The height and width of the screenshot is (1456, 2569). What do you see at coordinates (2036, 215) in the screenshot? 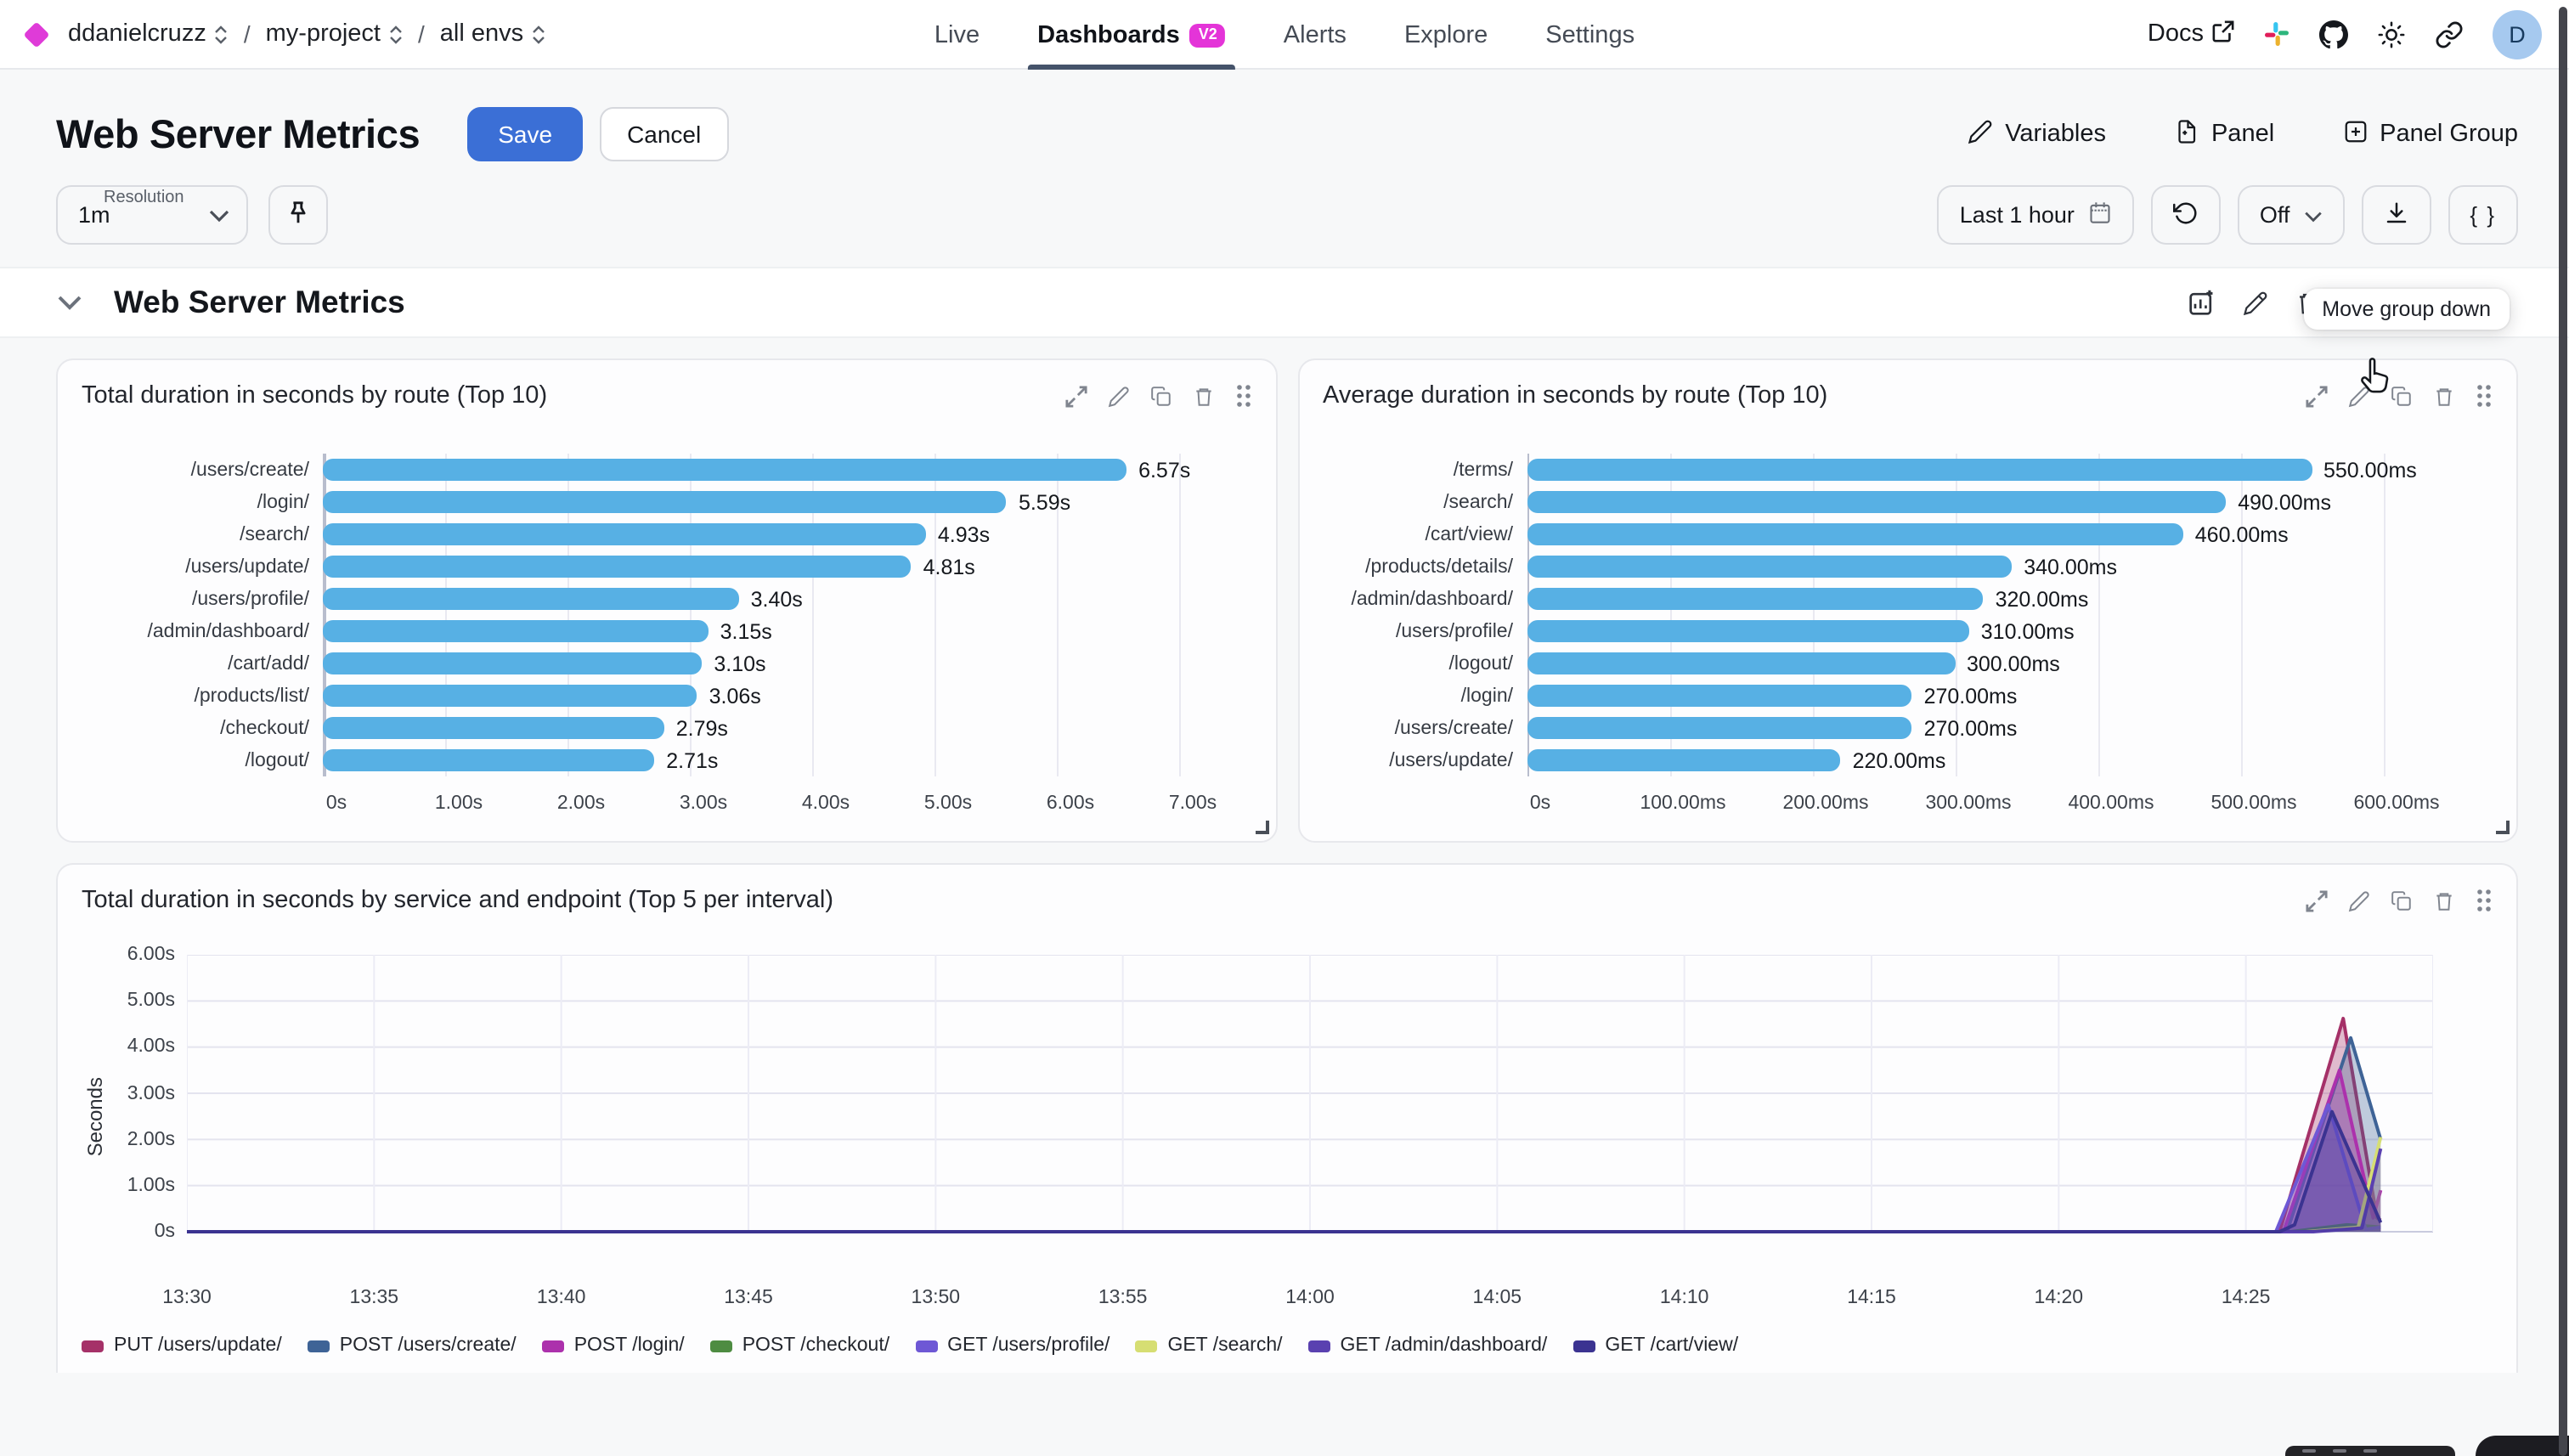
I see `time-range-button: Last 1 hour` at bounding box center [2036, 215].